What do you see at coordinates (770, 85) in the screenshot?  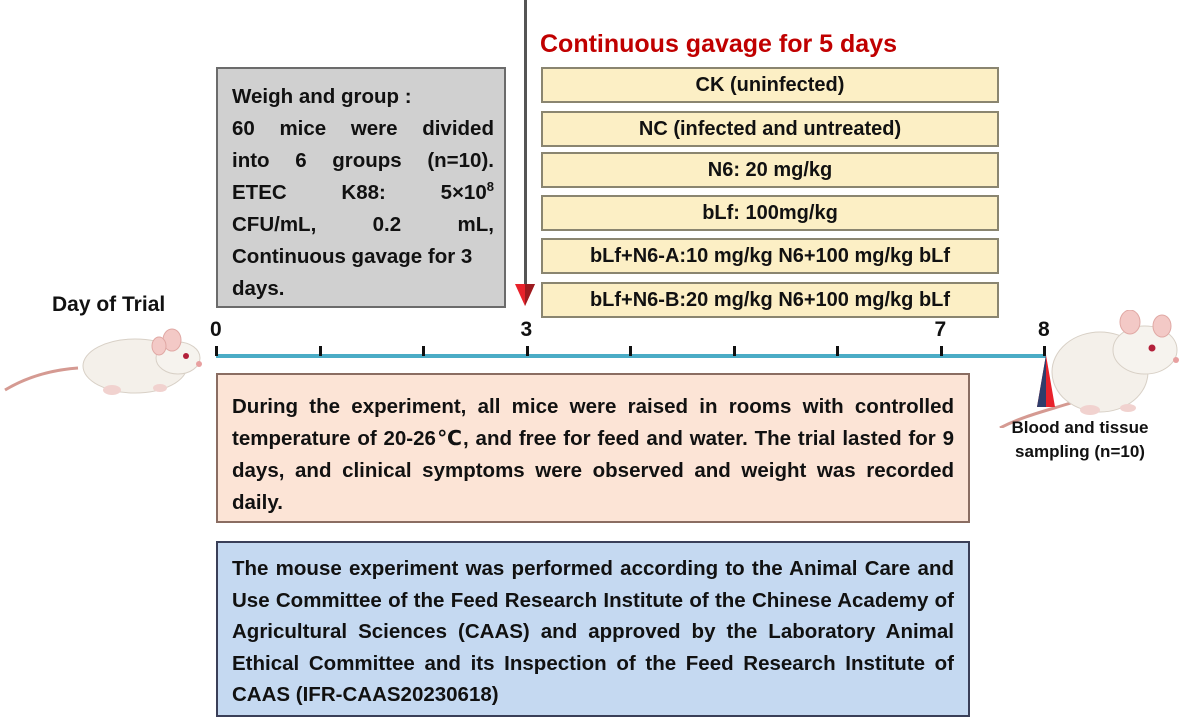 I see `group-box-ck: CK (uninfected)` at bounding box center [770, 85].